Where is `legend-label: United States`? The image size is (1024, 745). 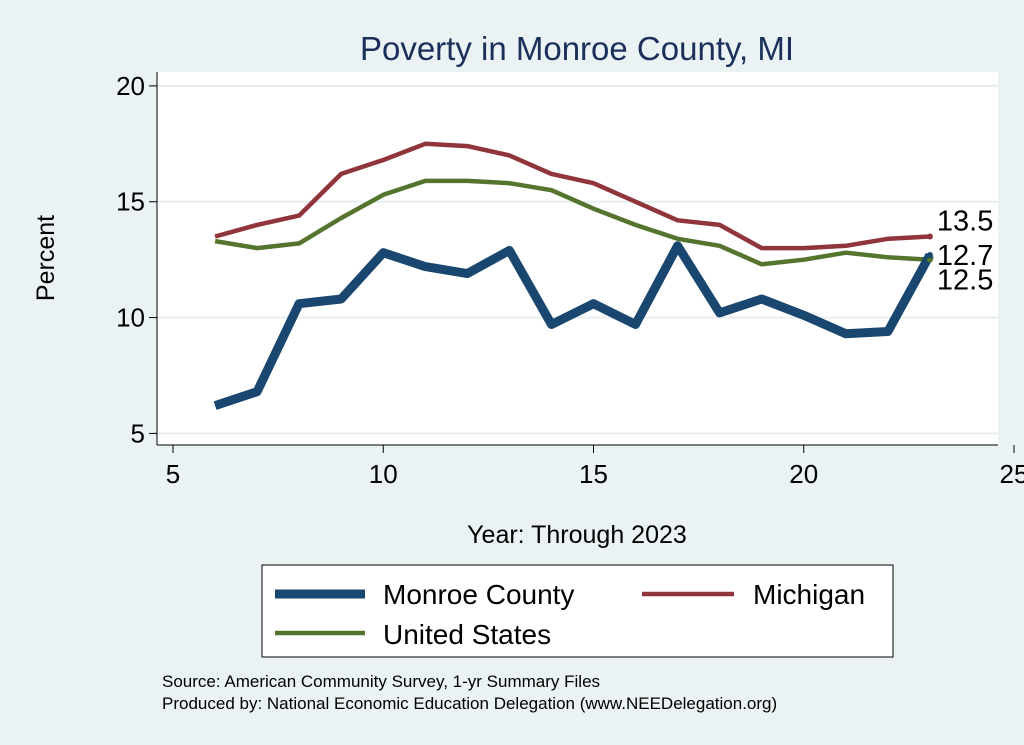 legend-label: United States is located at coordinates (467, 634).